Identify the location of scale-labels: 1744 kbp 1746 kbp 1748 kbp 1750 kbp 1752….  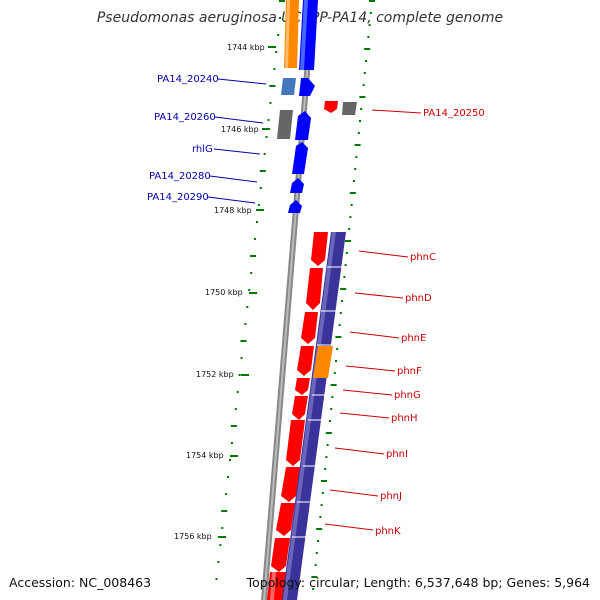
(225, 292).